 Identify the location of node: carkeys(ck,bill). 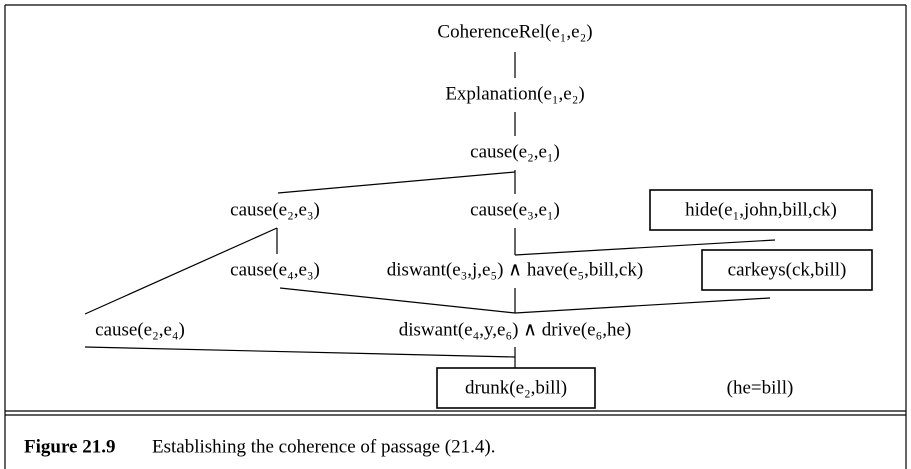
(787, 269).